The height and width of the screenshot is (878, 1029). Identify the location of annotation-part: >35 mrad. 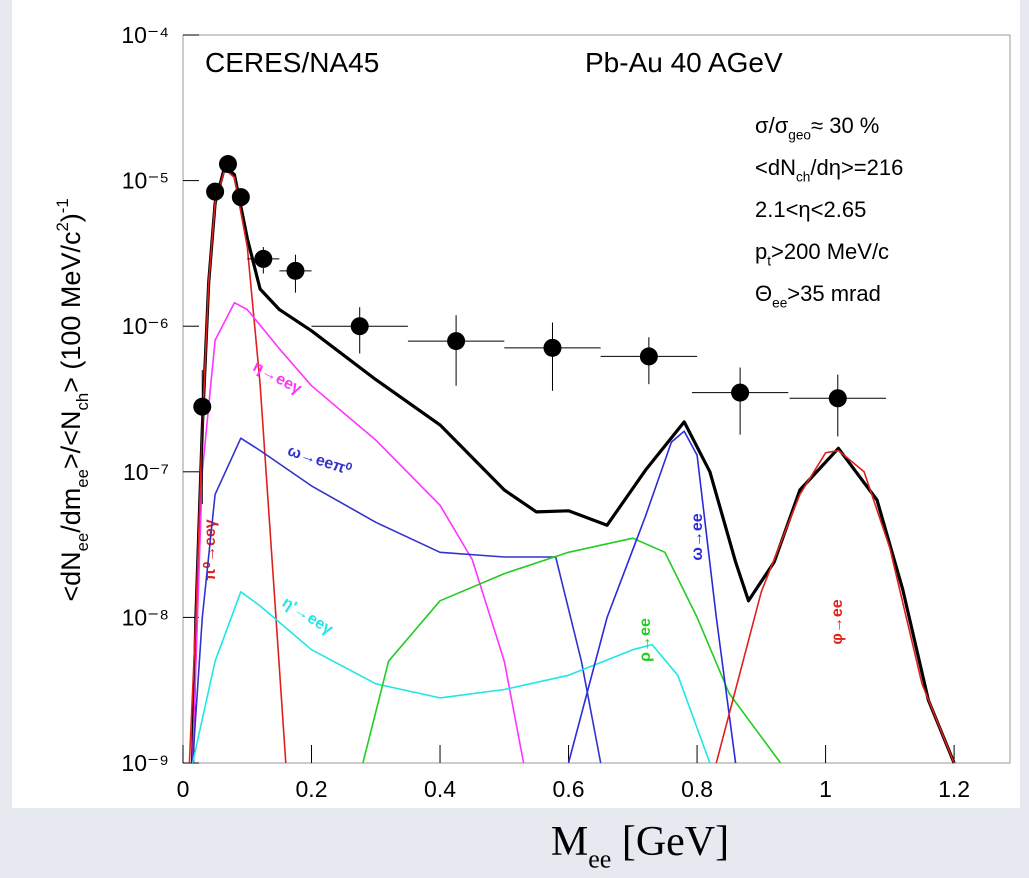
(834, 293).